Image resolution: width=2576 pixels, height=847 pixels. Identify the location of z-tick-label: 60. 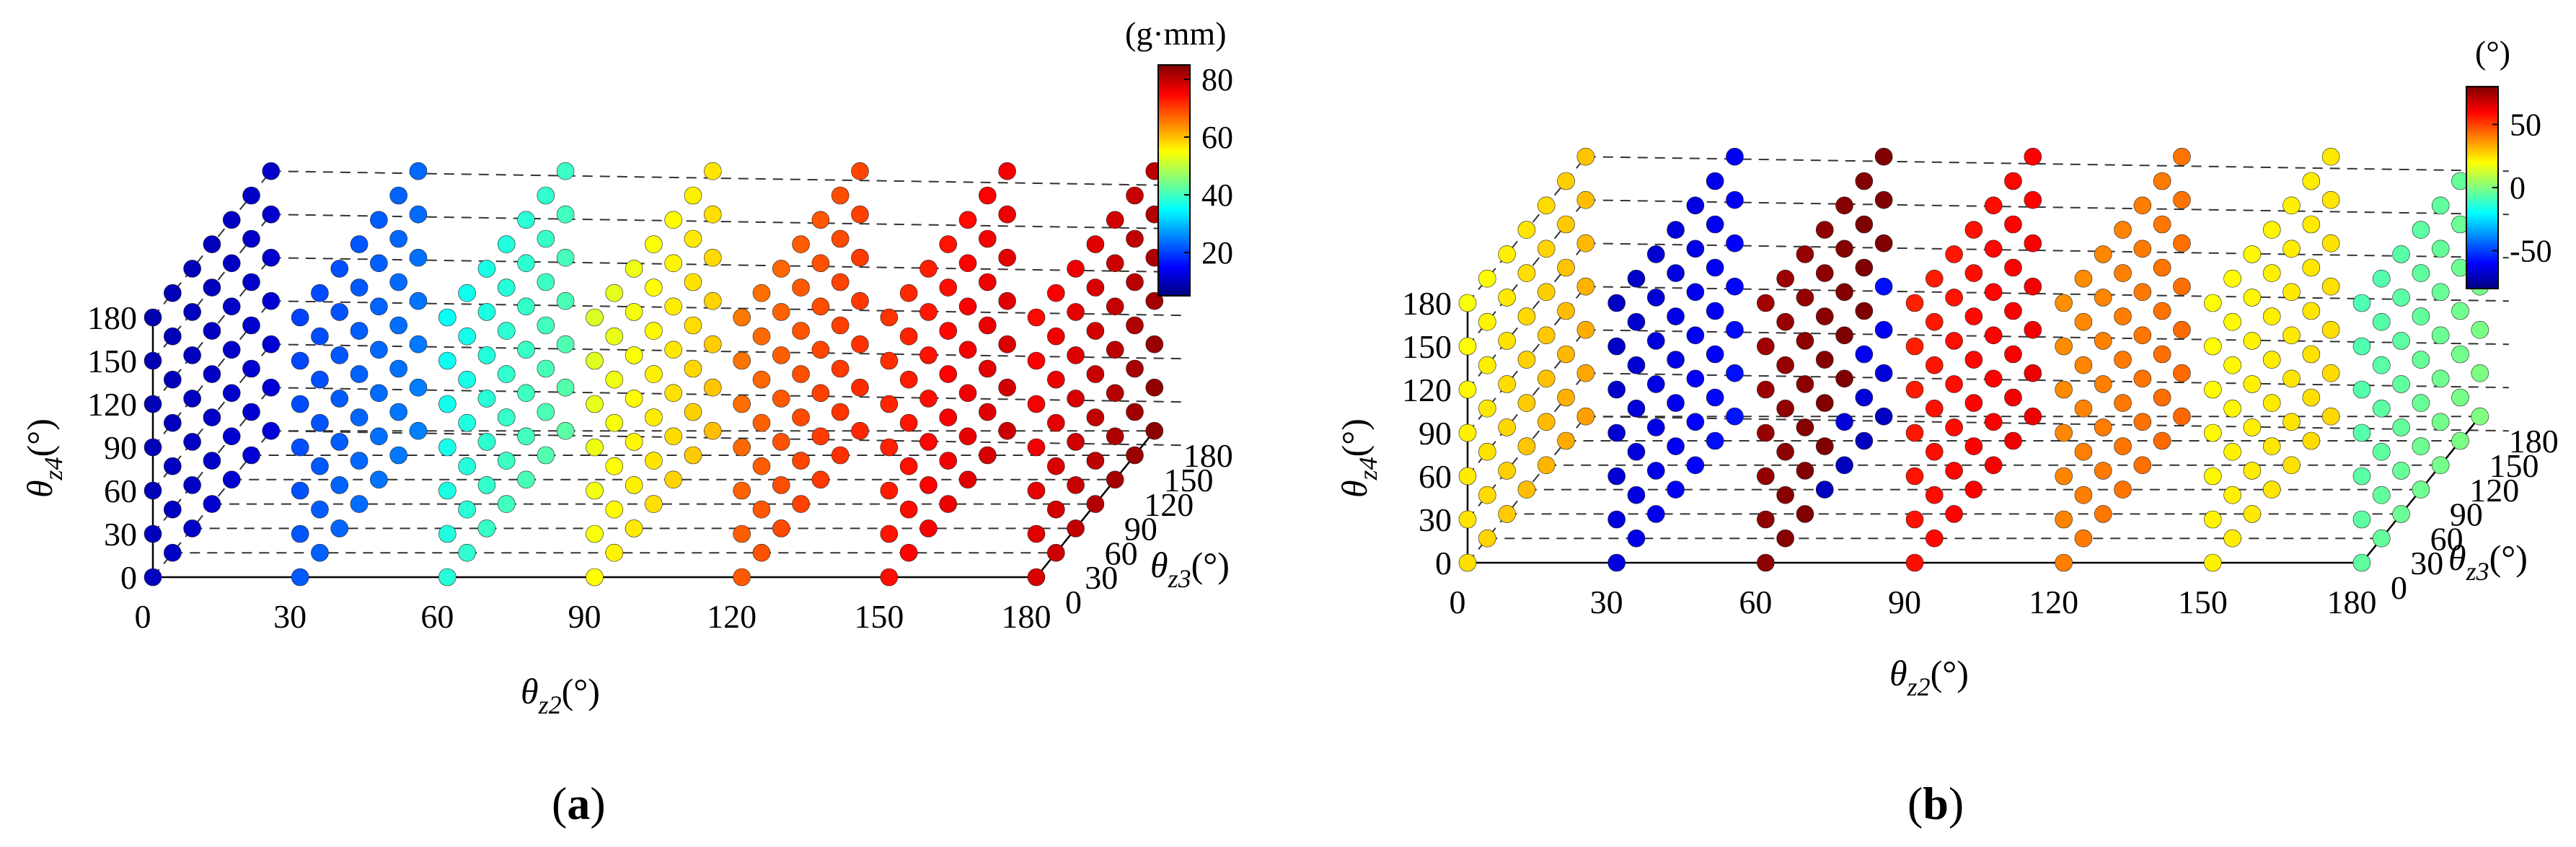
(120, 491).